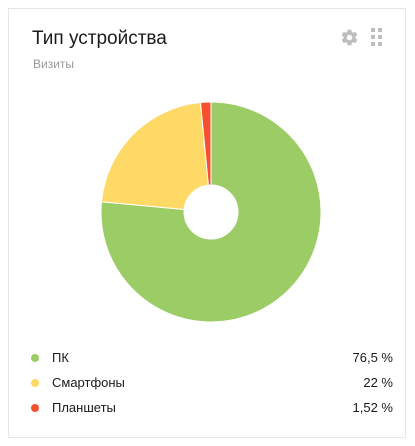 Image resolution: width=415 pixels, height=446 pixels. I want to click on legend-value: 1,52 %, so click(372, 407).